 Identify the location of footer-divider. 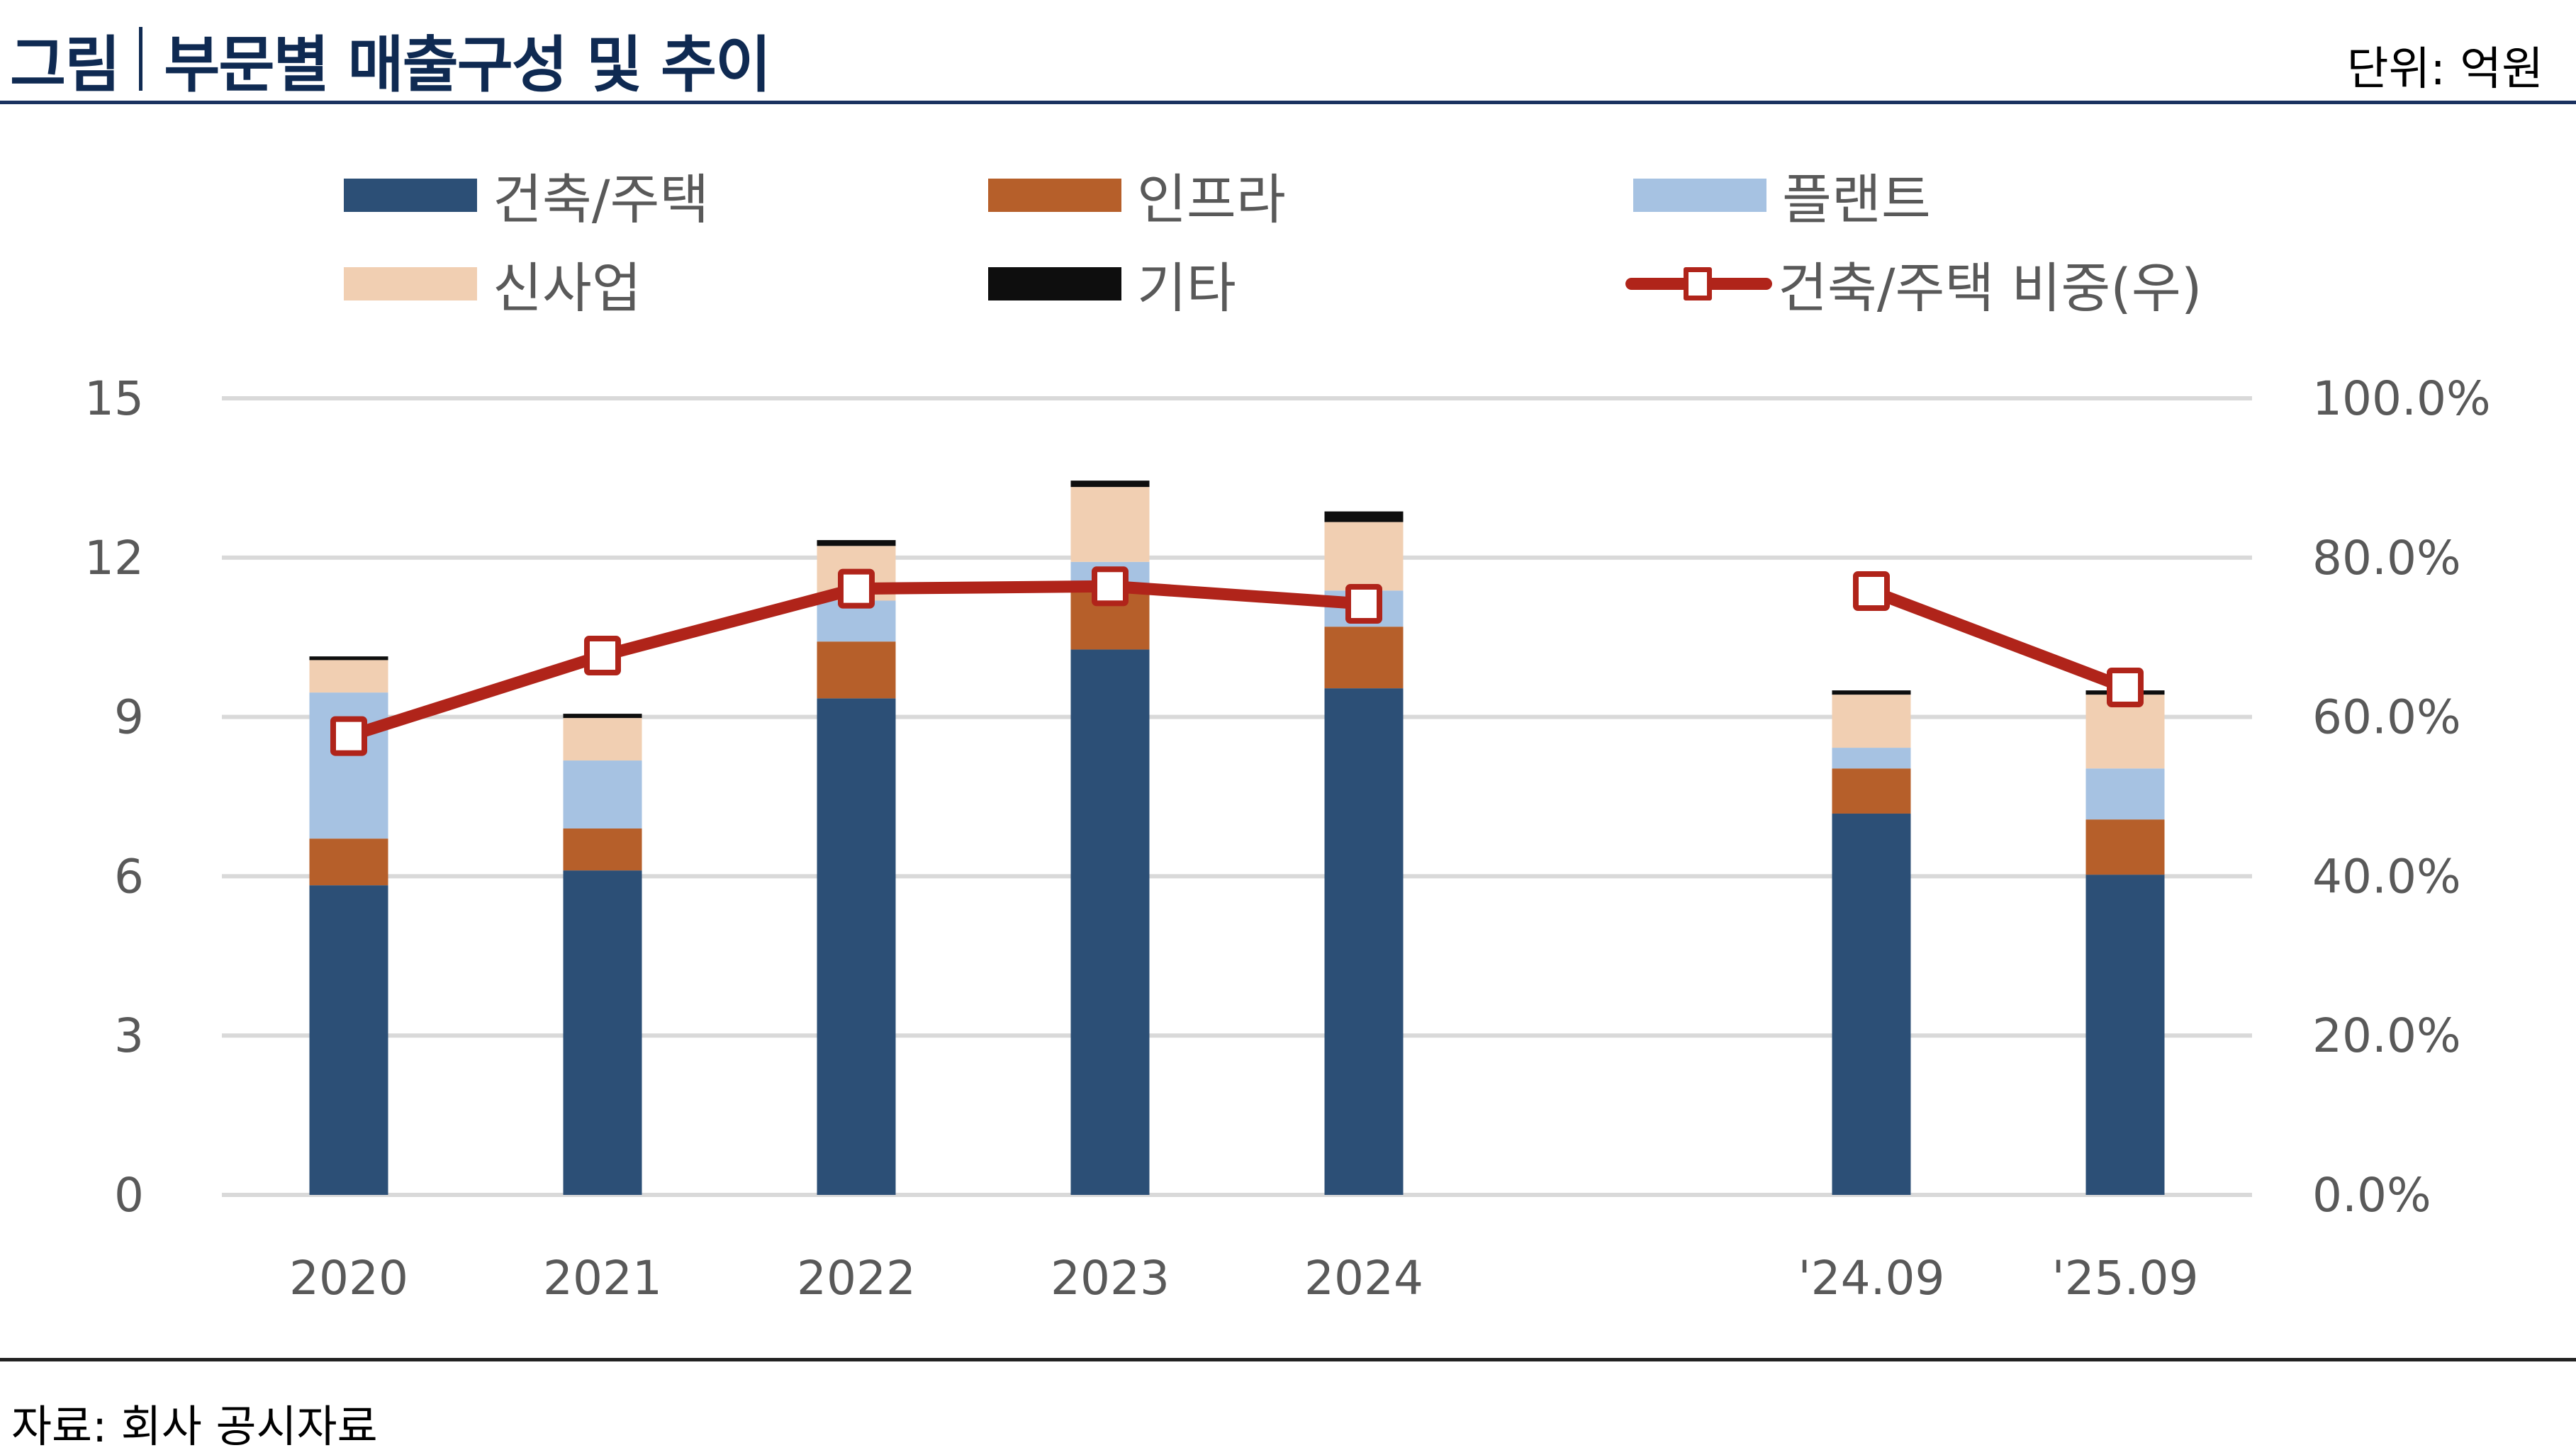
(1288, 1359).